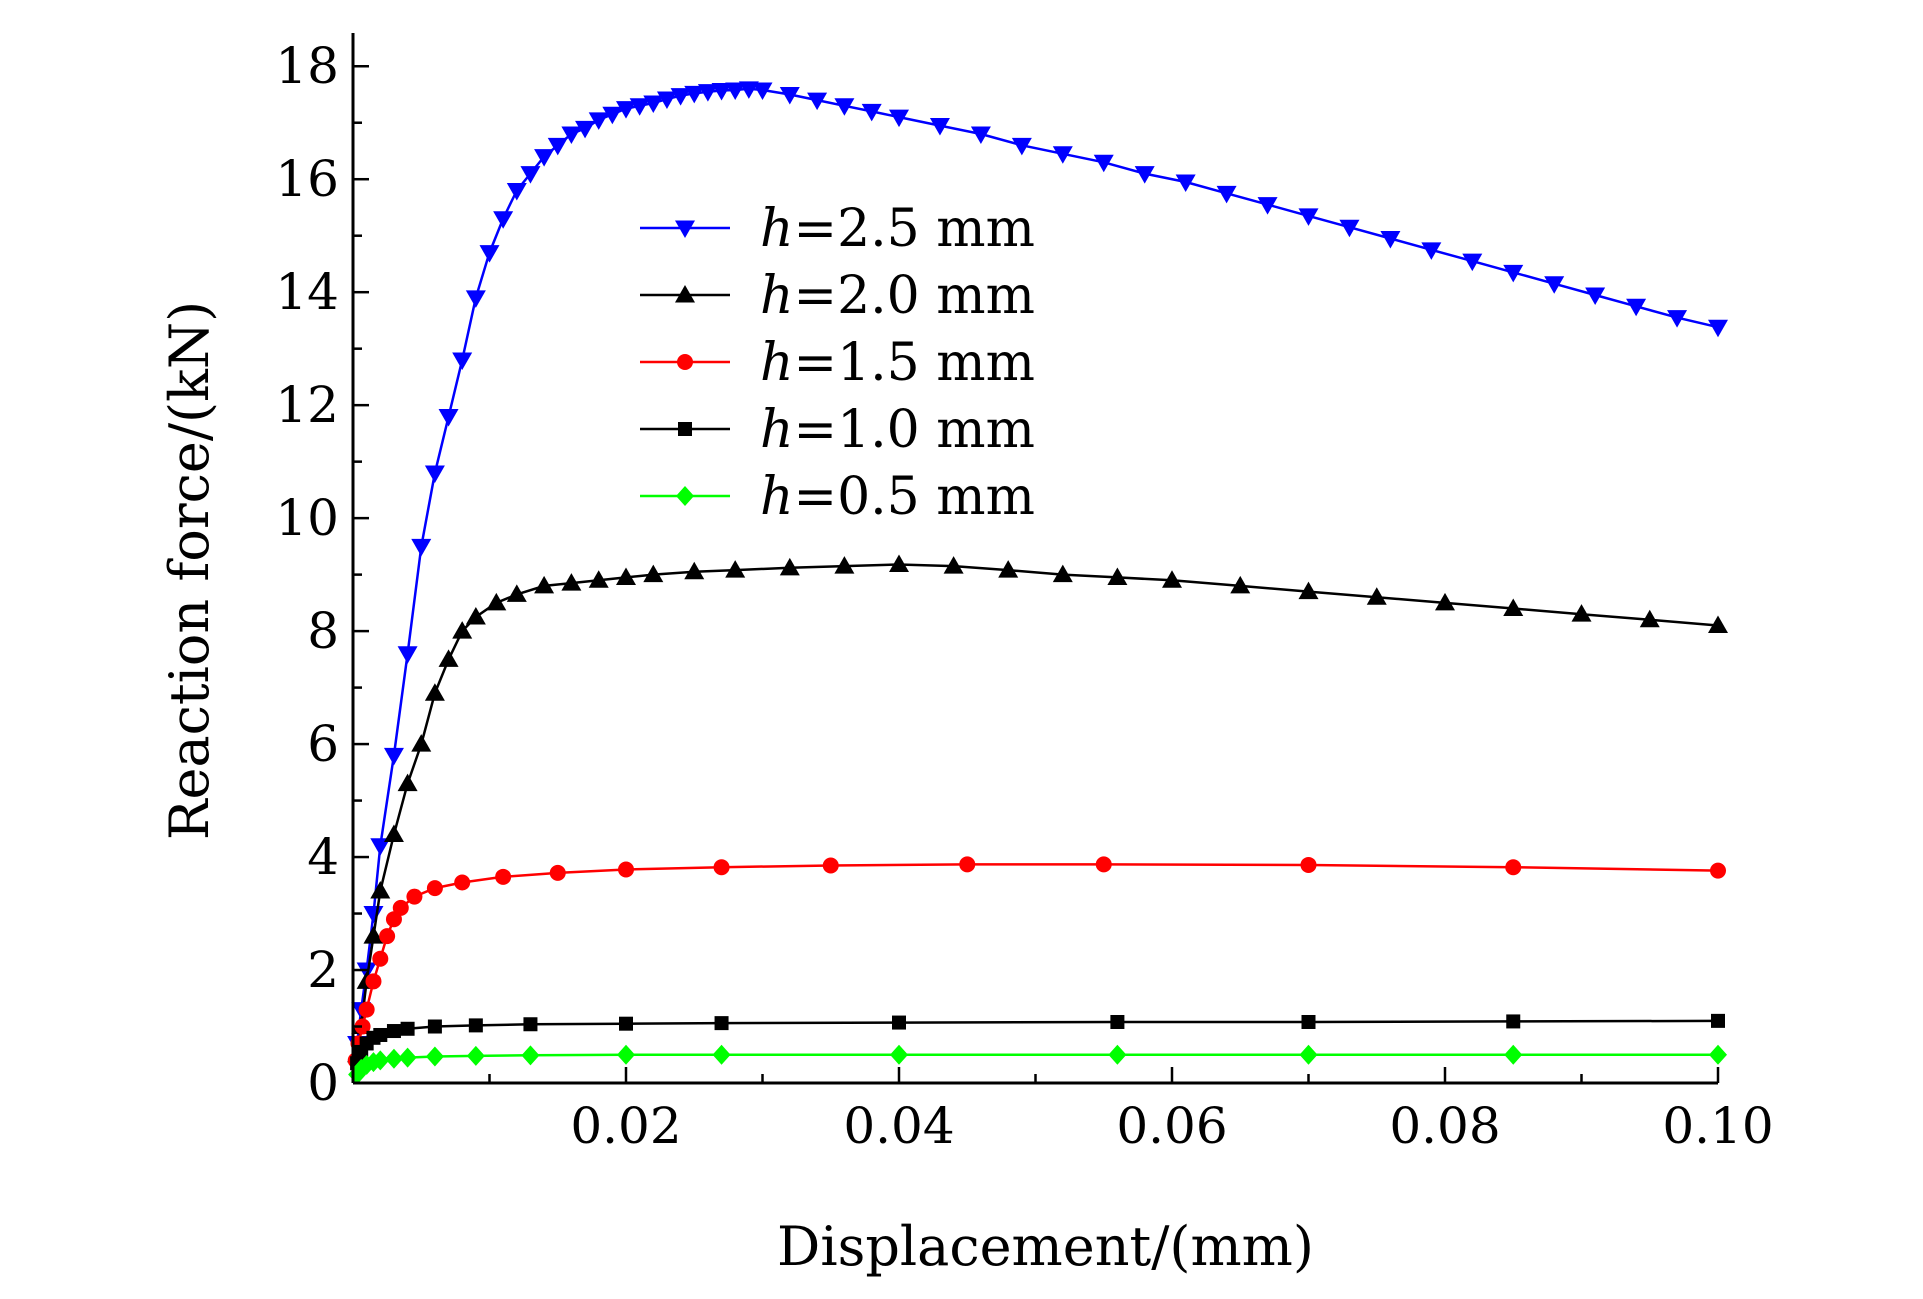  I want to click on legend-label: h=2.5 mm, so click(897, 229).